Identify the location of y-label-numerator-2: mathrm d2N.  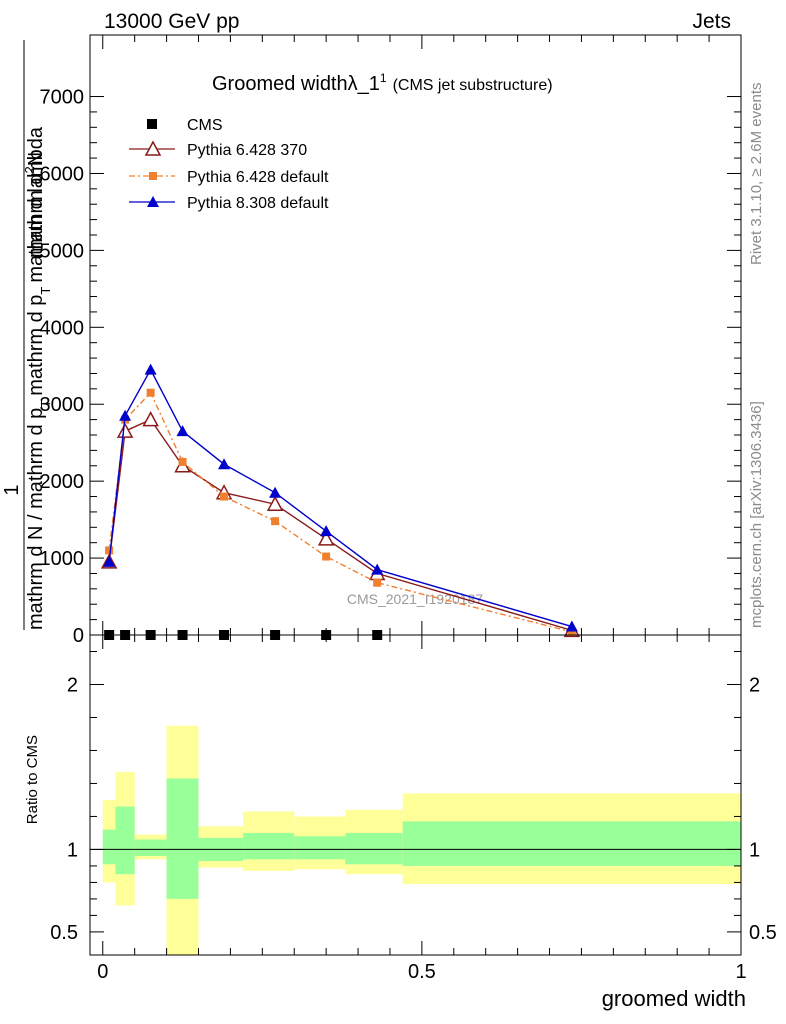
(34, 205).